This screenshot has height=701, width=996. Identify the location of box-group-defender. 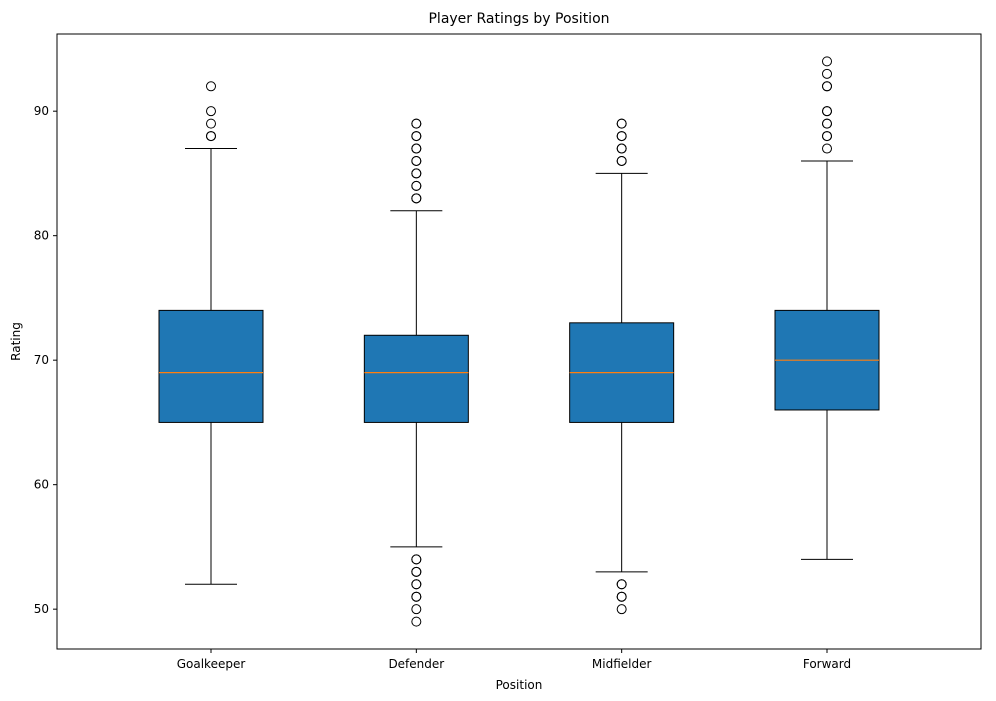
(416, 372).